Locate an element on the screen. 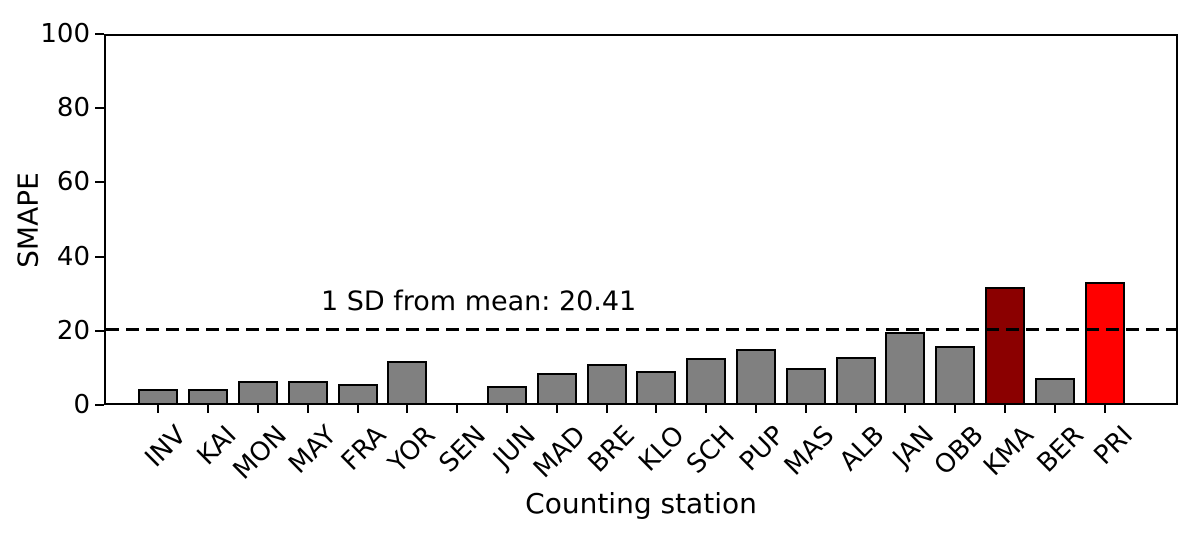 The width and height of the screenshot is (1198, 533). x-tick-label-bre: BRE is located at coordinates (612, 449).